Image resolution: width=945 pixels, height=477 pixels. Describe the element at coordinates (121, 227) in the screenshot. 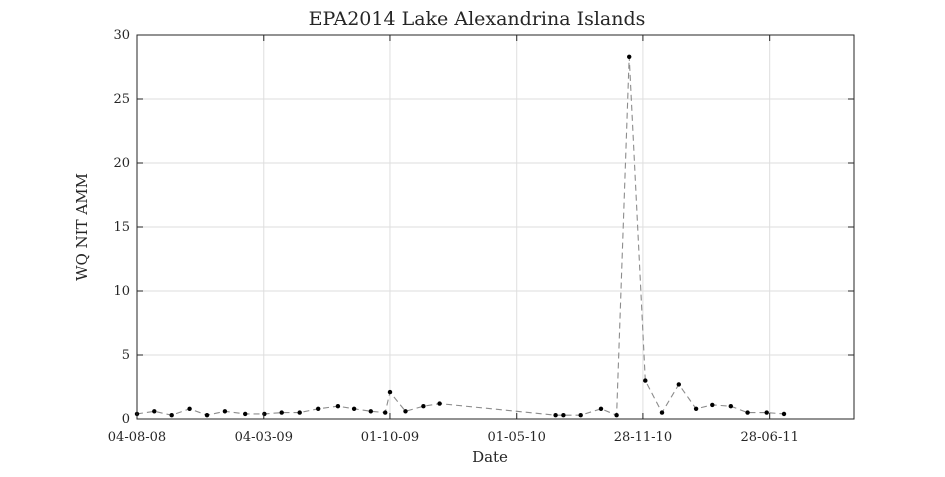

I see `y-tick-label: 15` at that location.